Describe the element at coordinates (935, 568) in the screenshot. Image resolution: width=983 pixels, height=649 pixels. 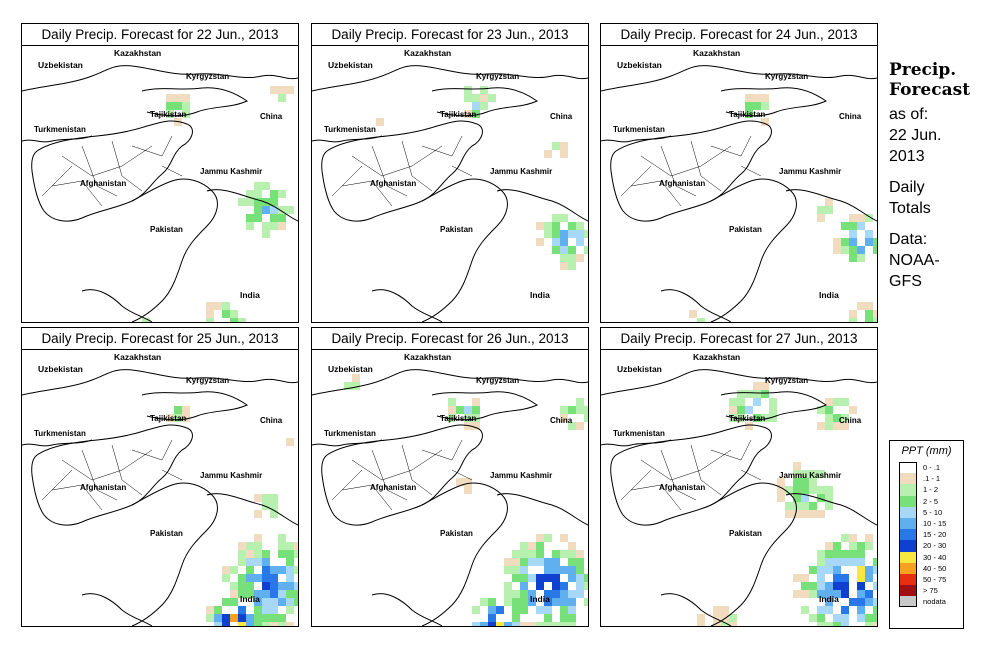
I see `legend-label: 40 - 50` at that location.